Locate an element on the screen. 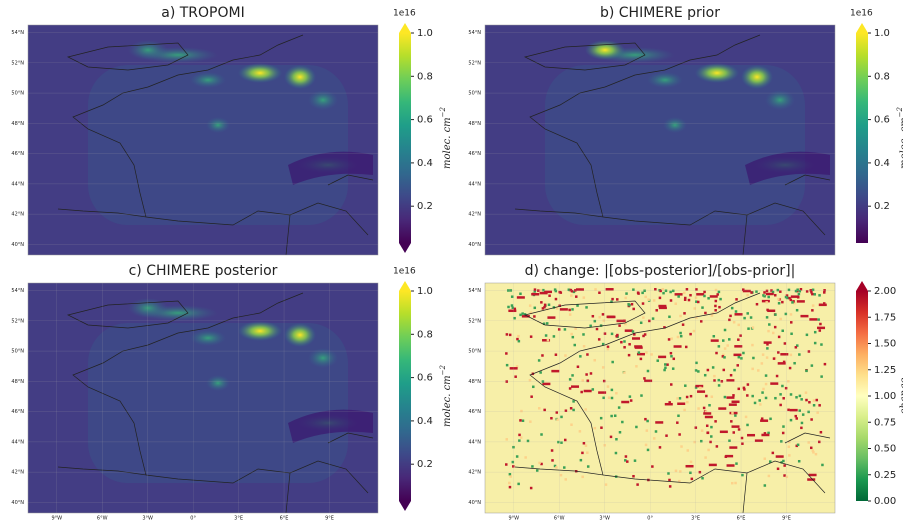 The image size is (903, 520). colorbar-tick-label: 0.50 is located at coordinates (885, 449).